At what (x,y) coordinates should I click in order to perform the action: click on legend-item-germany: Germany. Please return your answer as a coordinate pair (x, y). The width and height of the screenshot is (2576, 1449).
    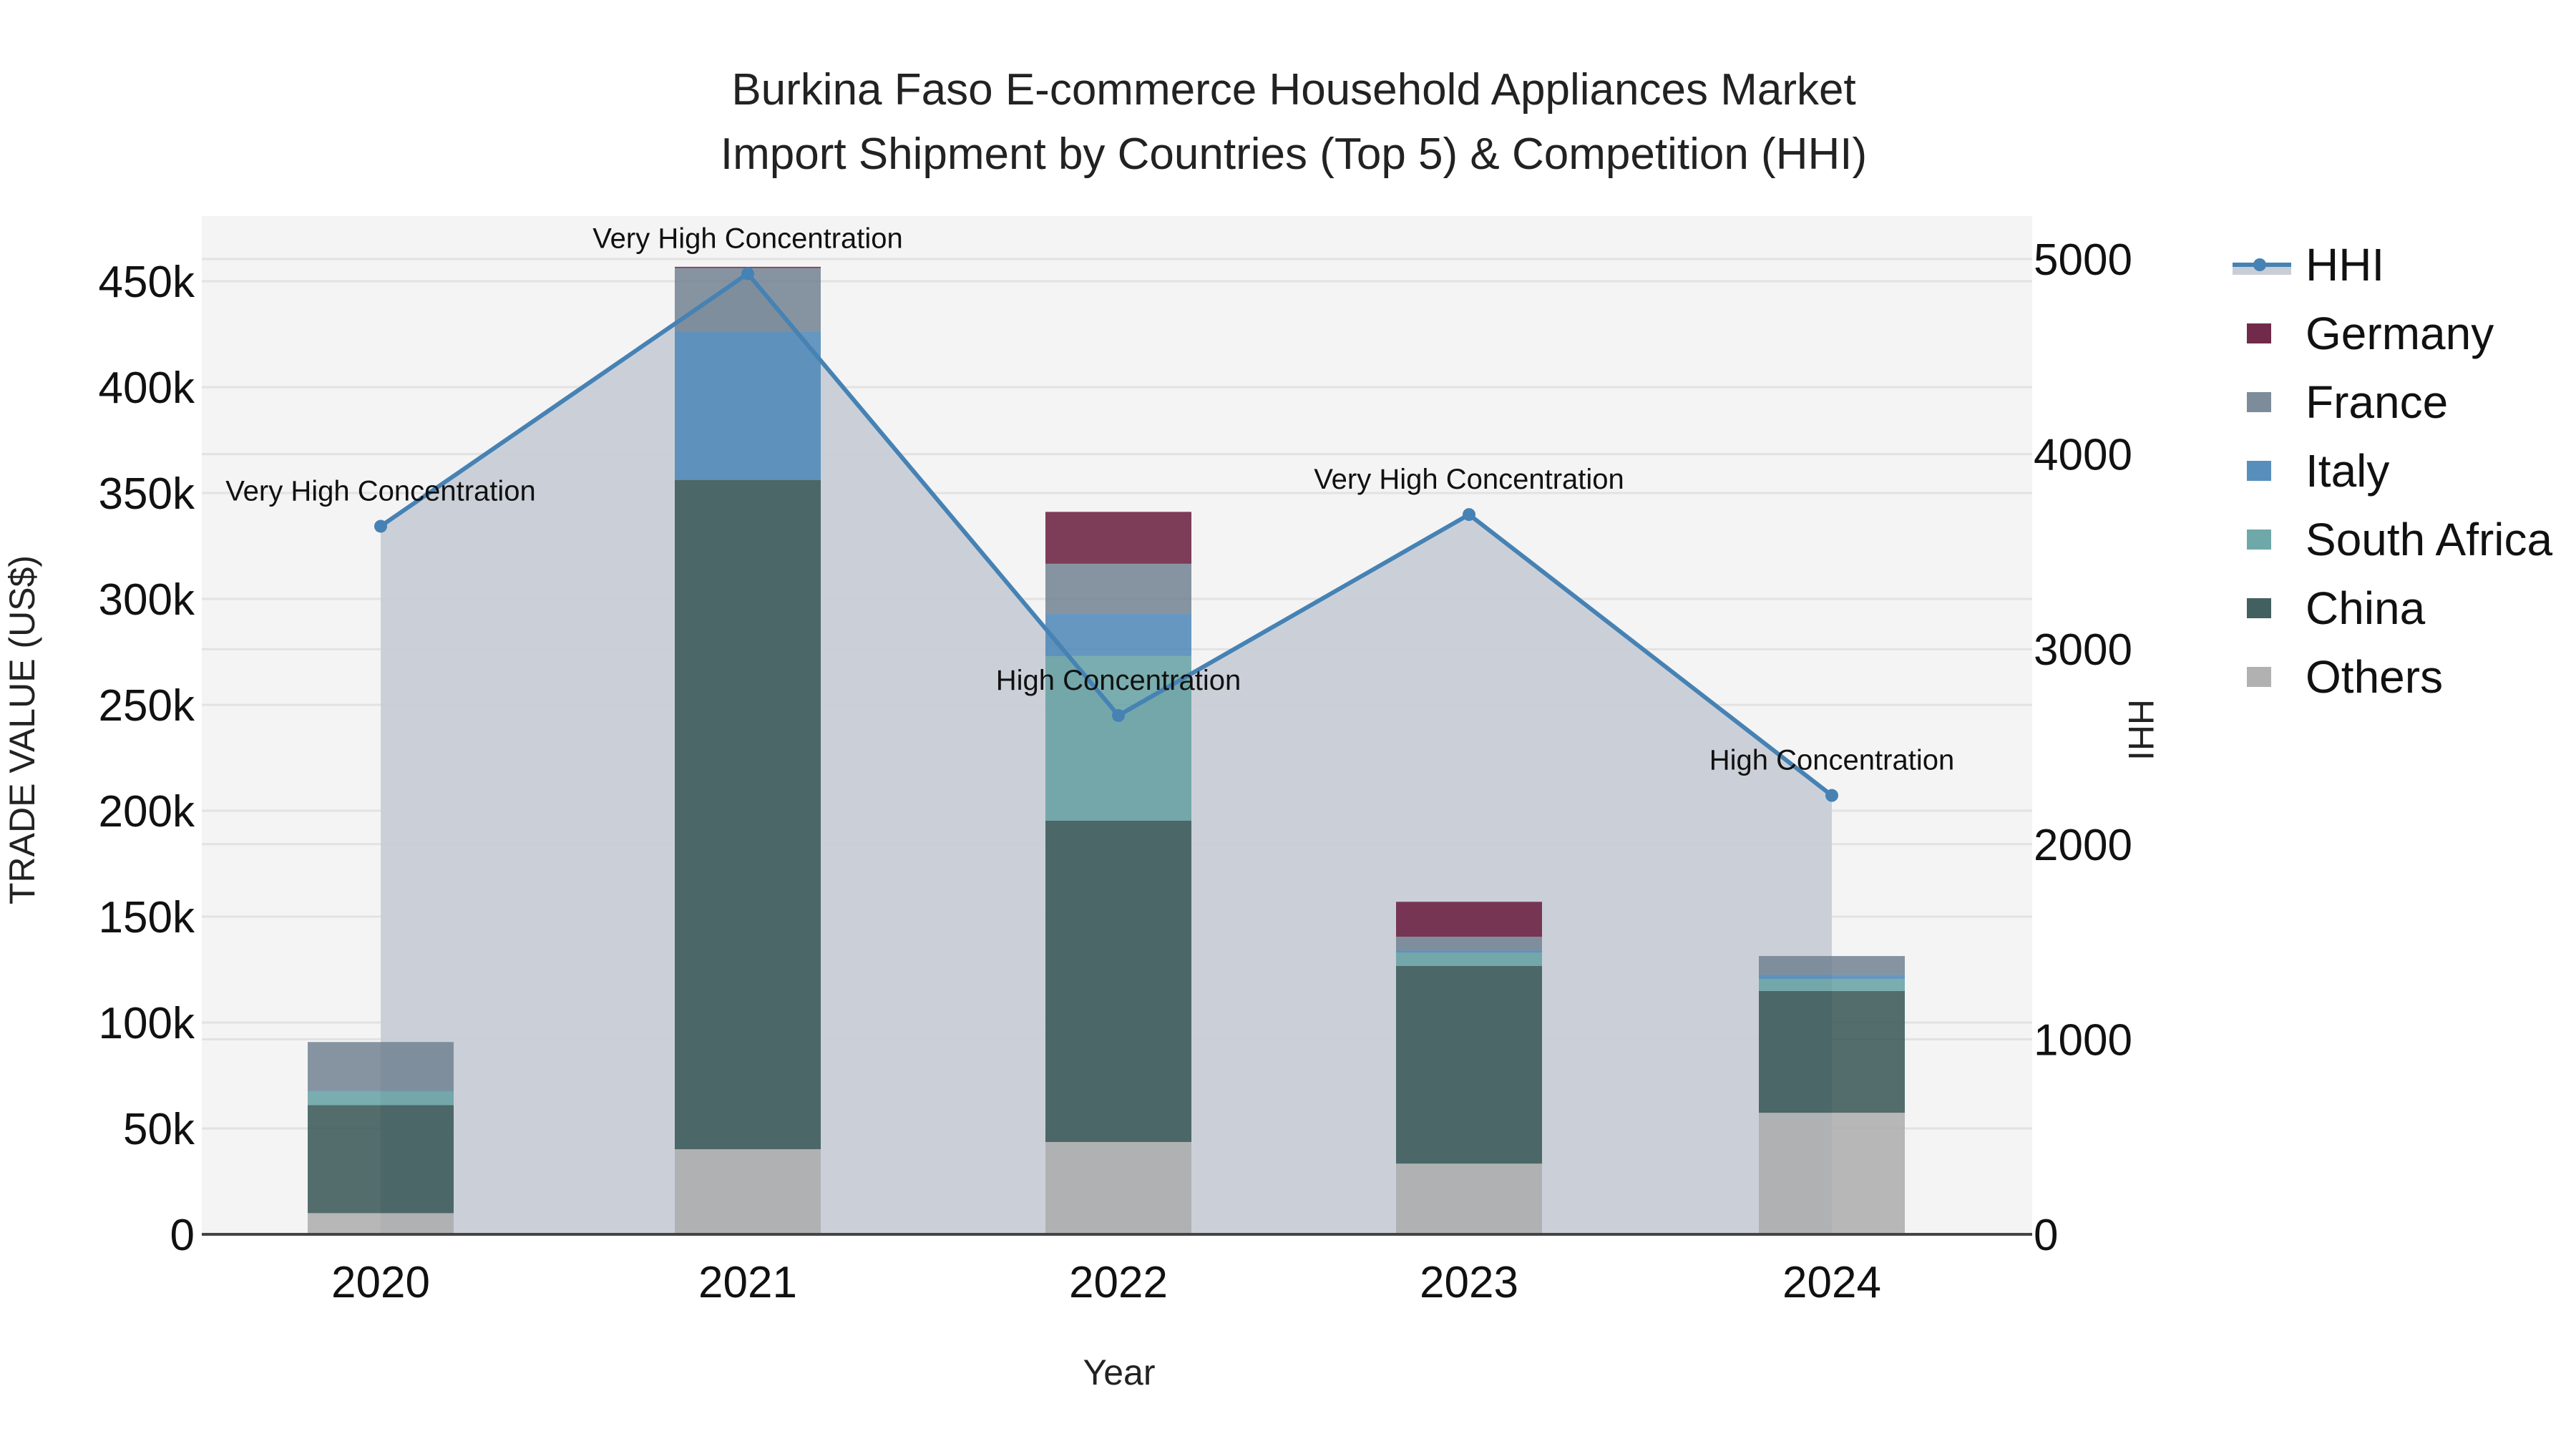
    Looking at the image, I should click on (2370, 333).